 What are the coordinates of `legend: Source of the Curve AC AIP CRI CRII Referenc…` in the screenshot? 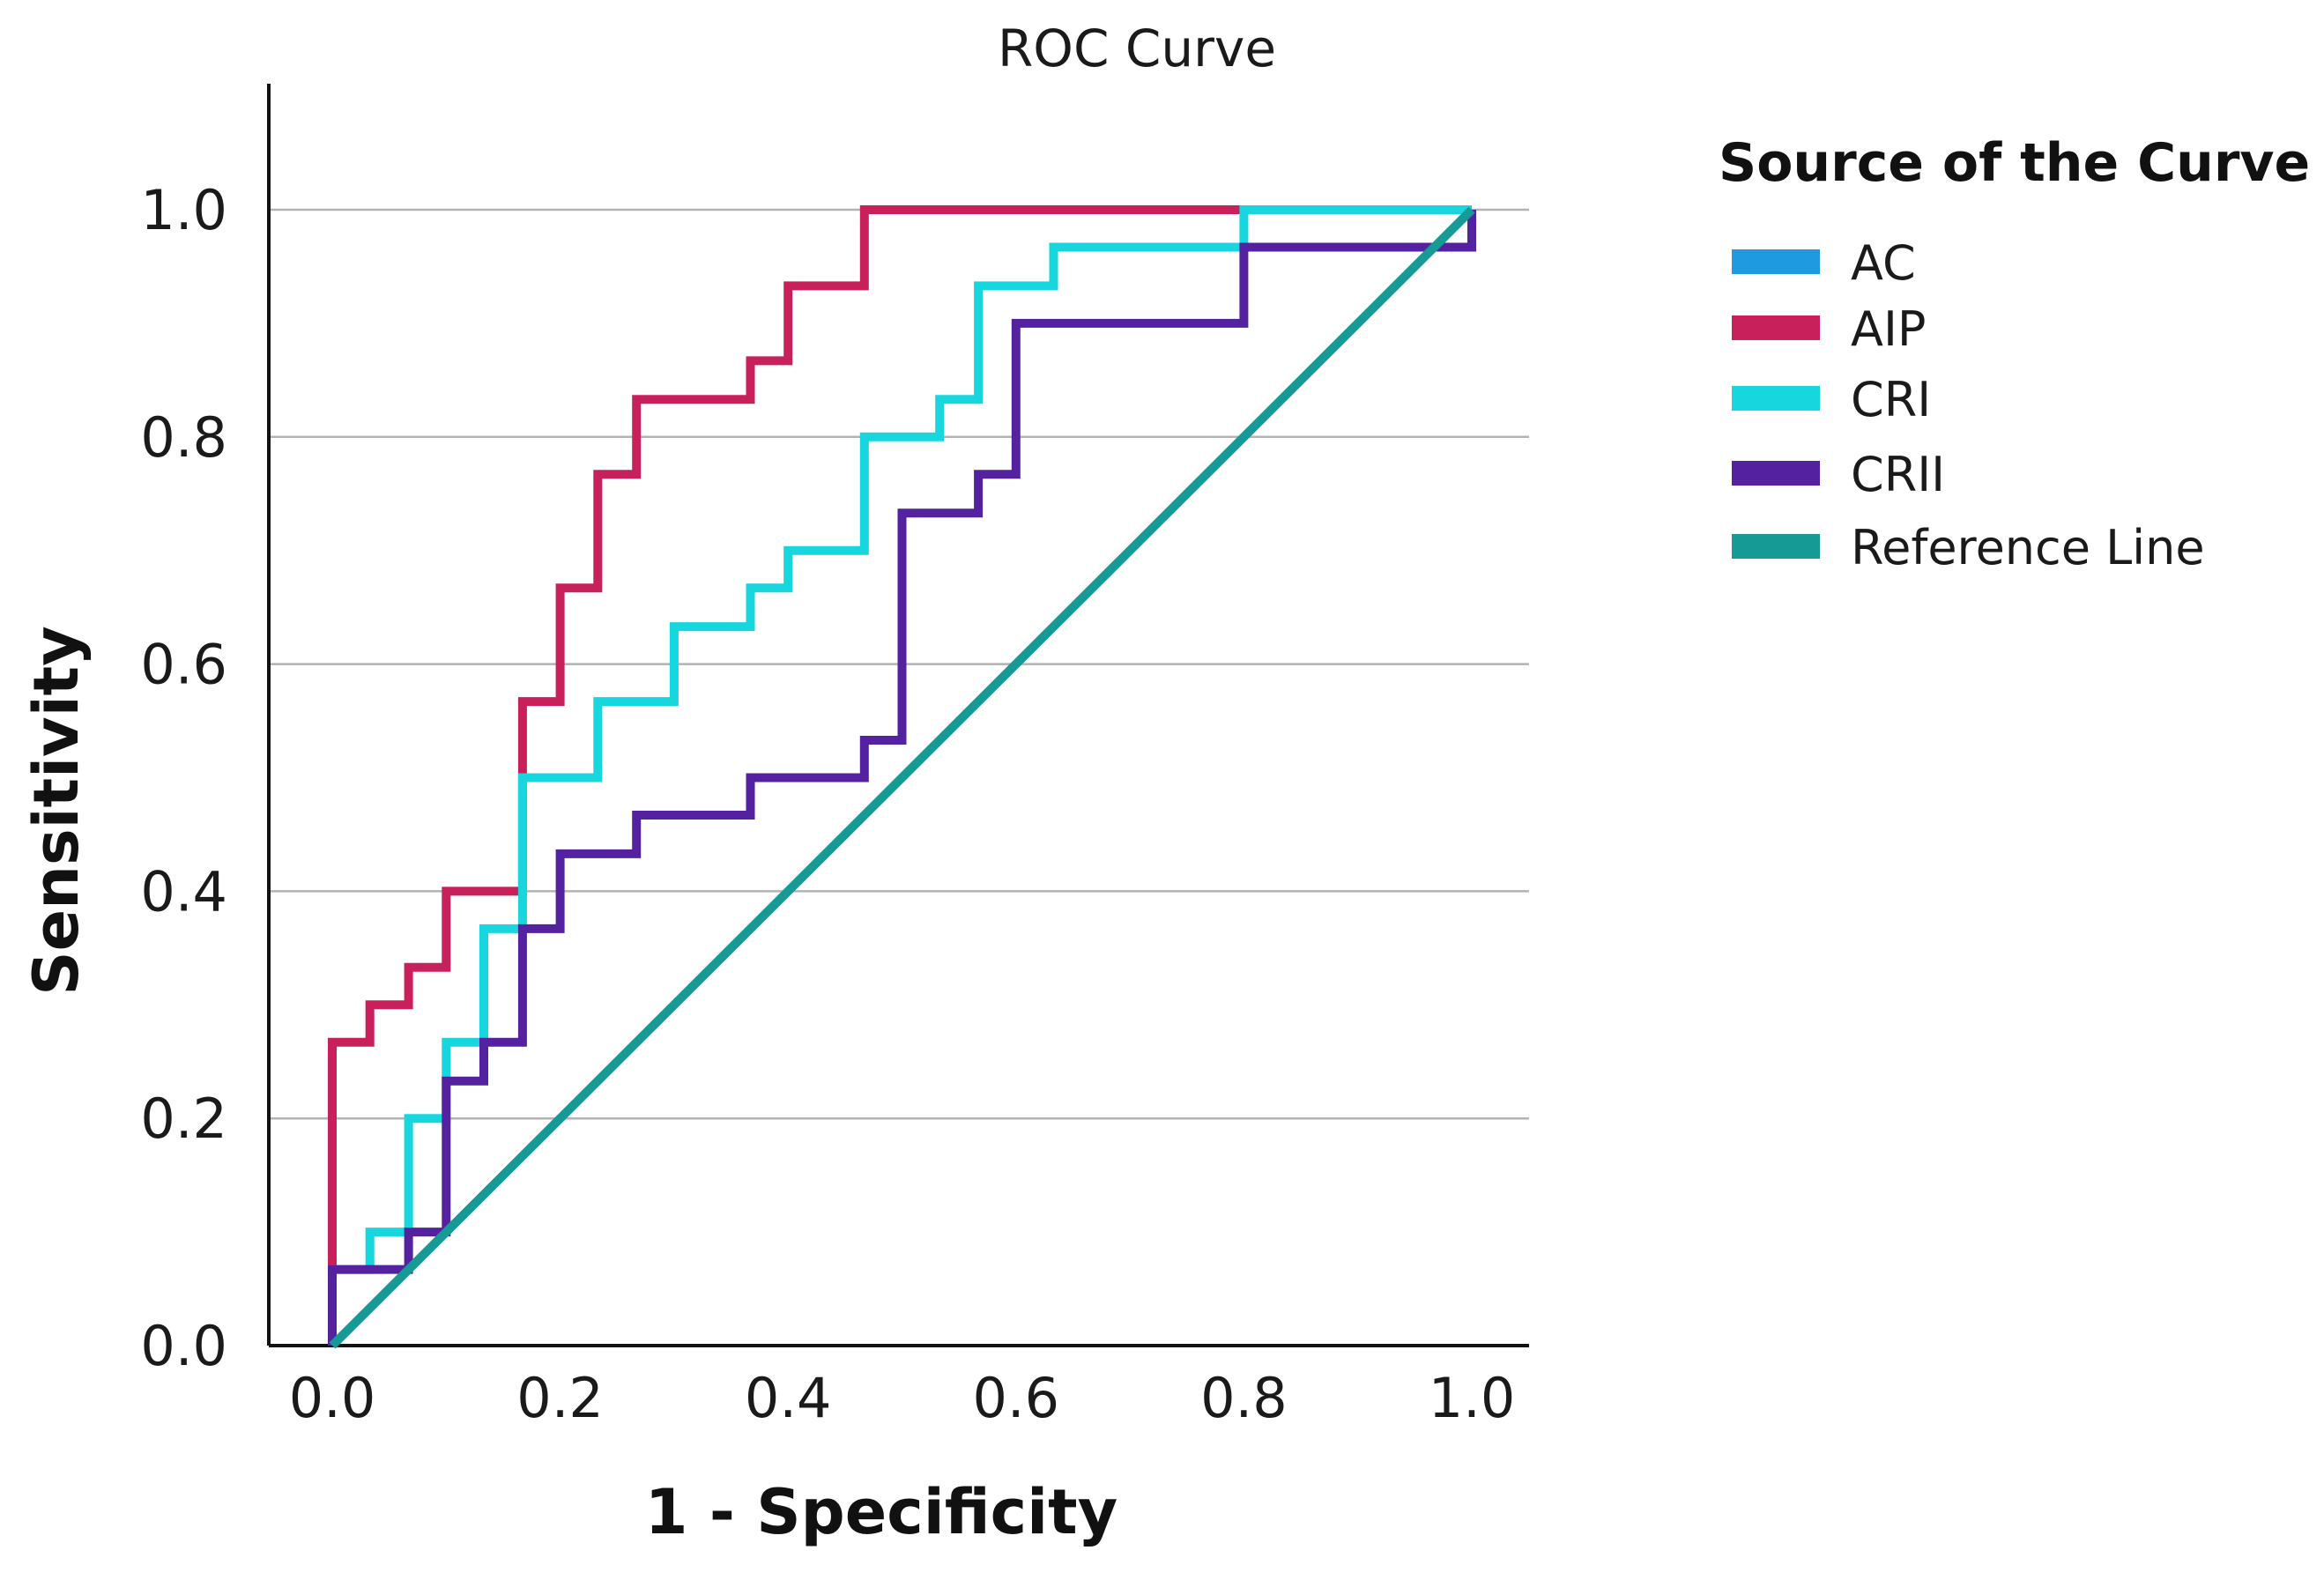 It's located at (2015, 354).